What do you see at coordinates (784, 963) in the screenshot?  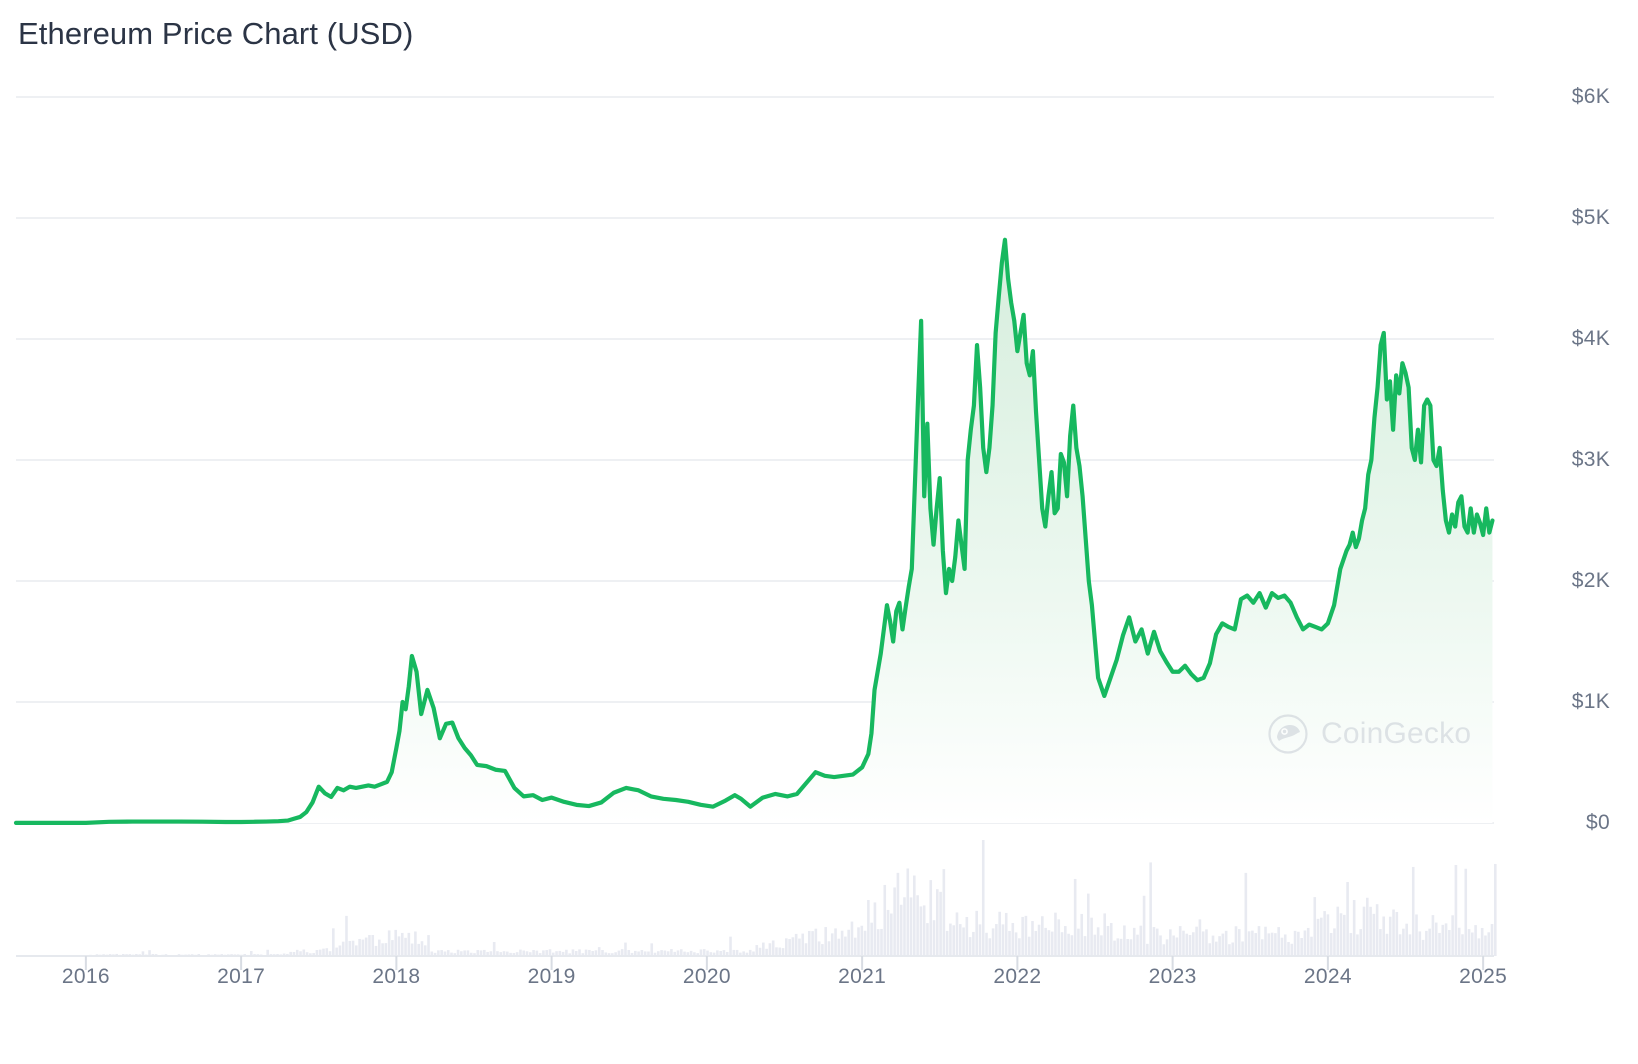 I see `x-axis-ticks` at bounding box center [784, 963].